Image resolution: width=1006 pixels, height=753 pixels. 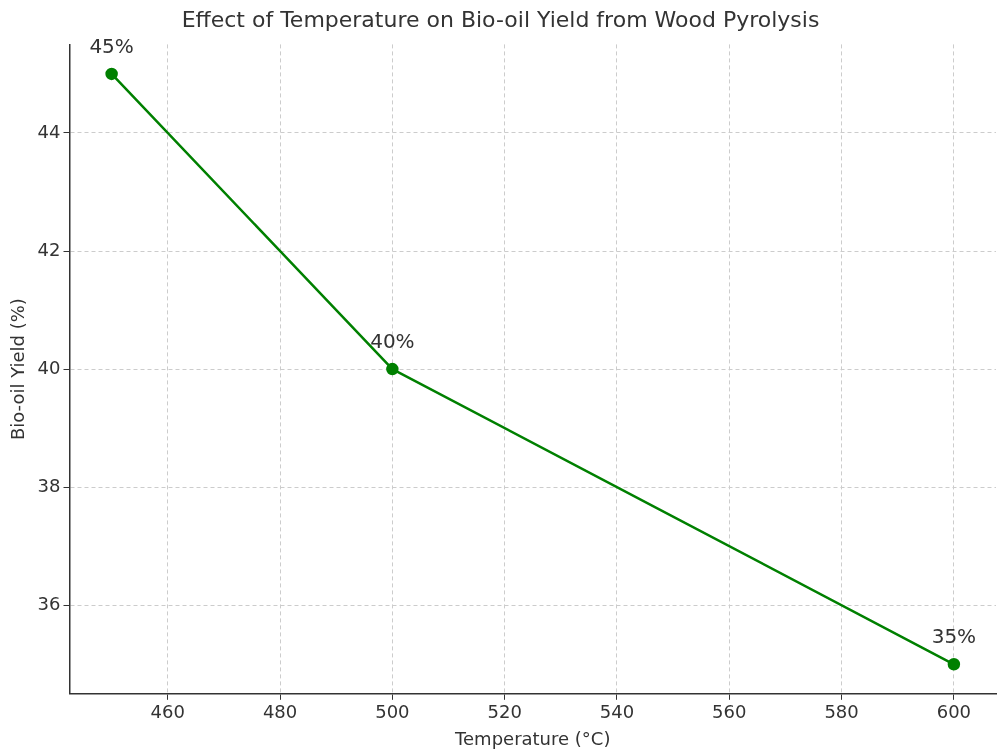 What do you see at coordinates (954, 636) in the screenshot?
I see `data-label: 35%` at bounding box center [954, 636].